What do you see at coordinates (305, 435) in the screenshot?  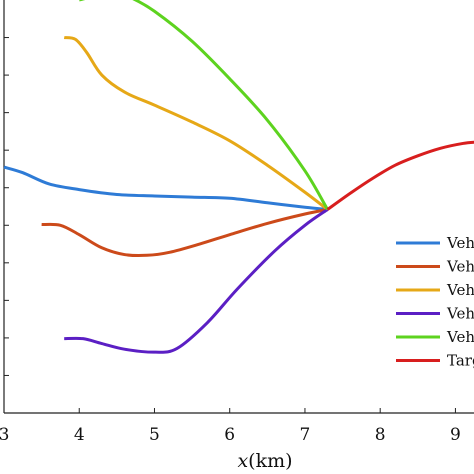 I see `x-tick-label: 7` at bounding box center [305, 435].